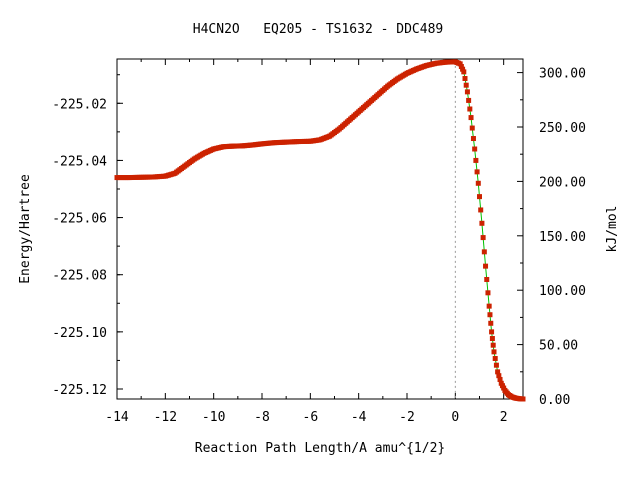  I want to click on y-tick-label: -225.12, so click(79, 390).